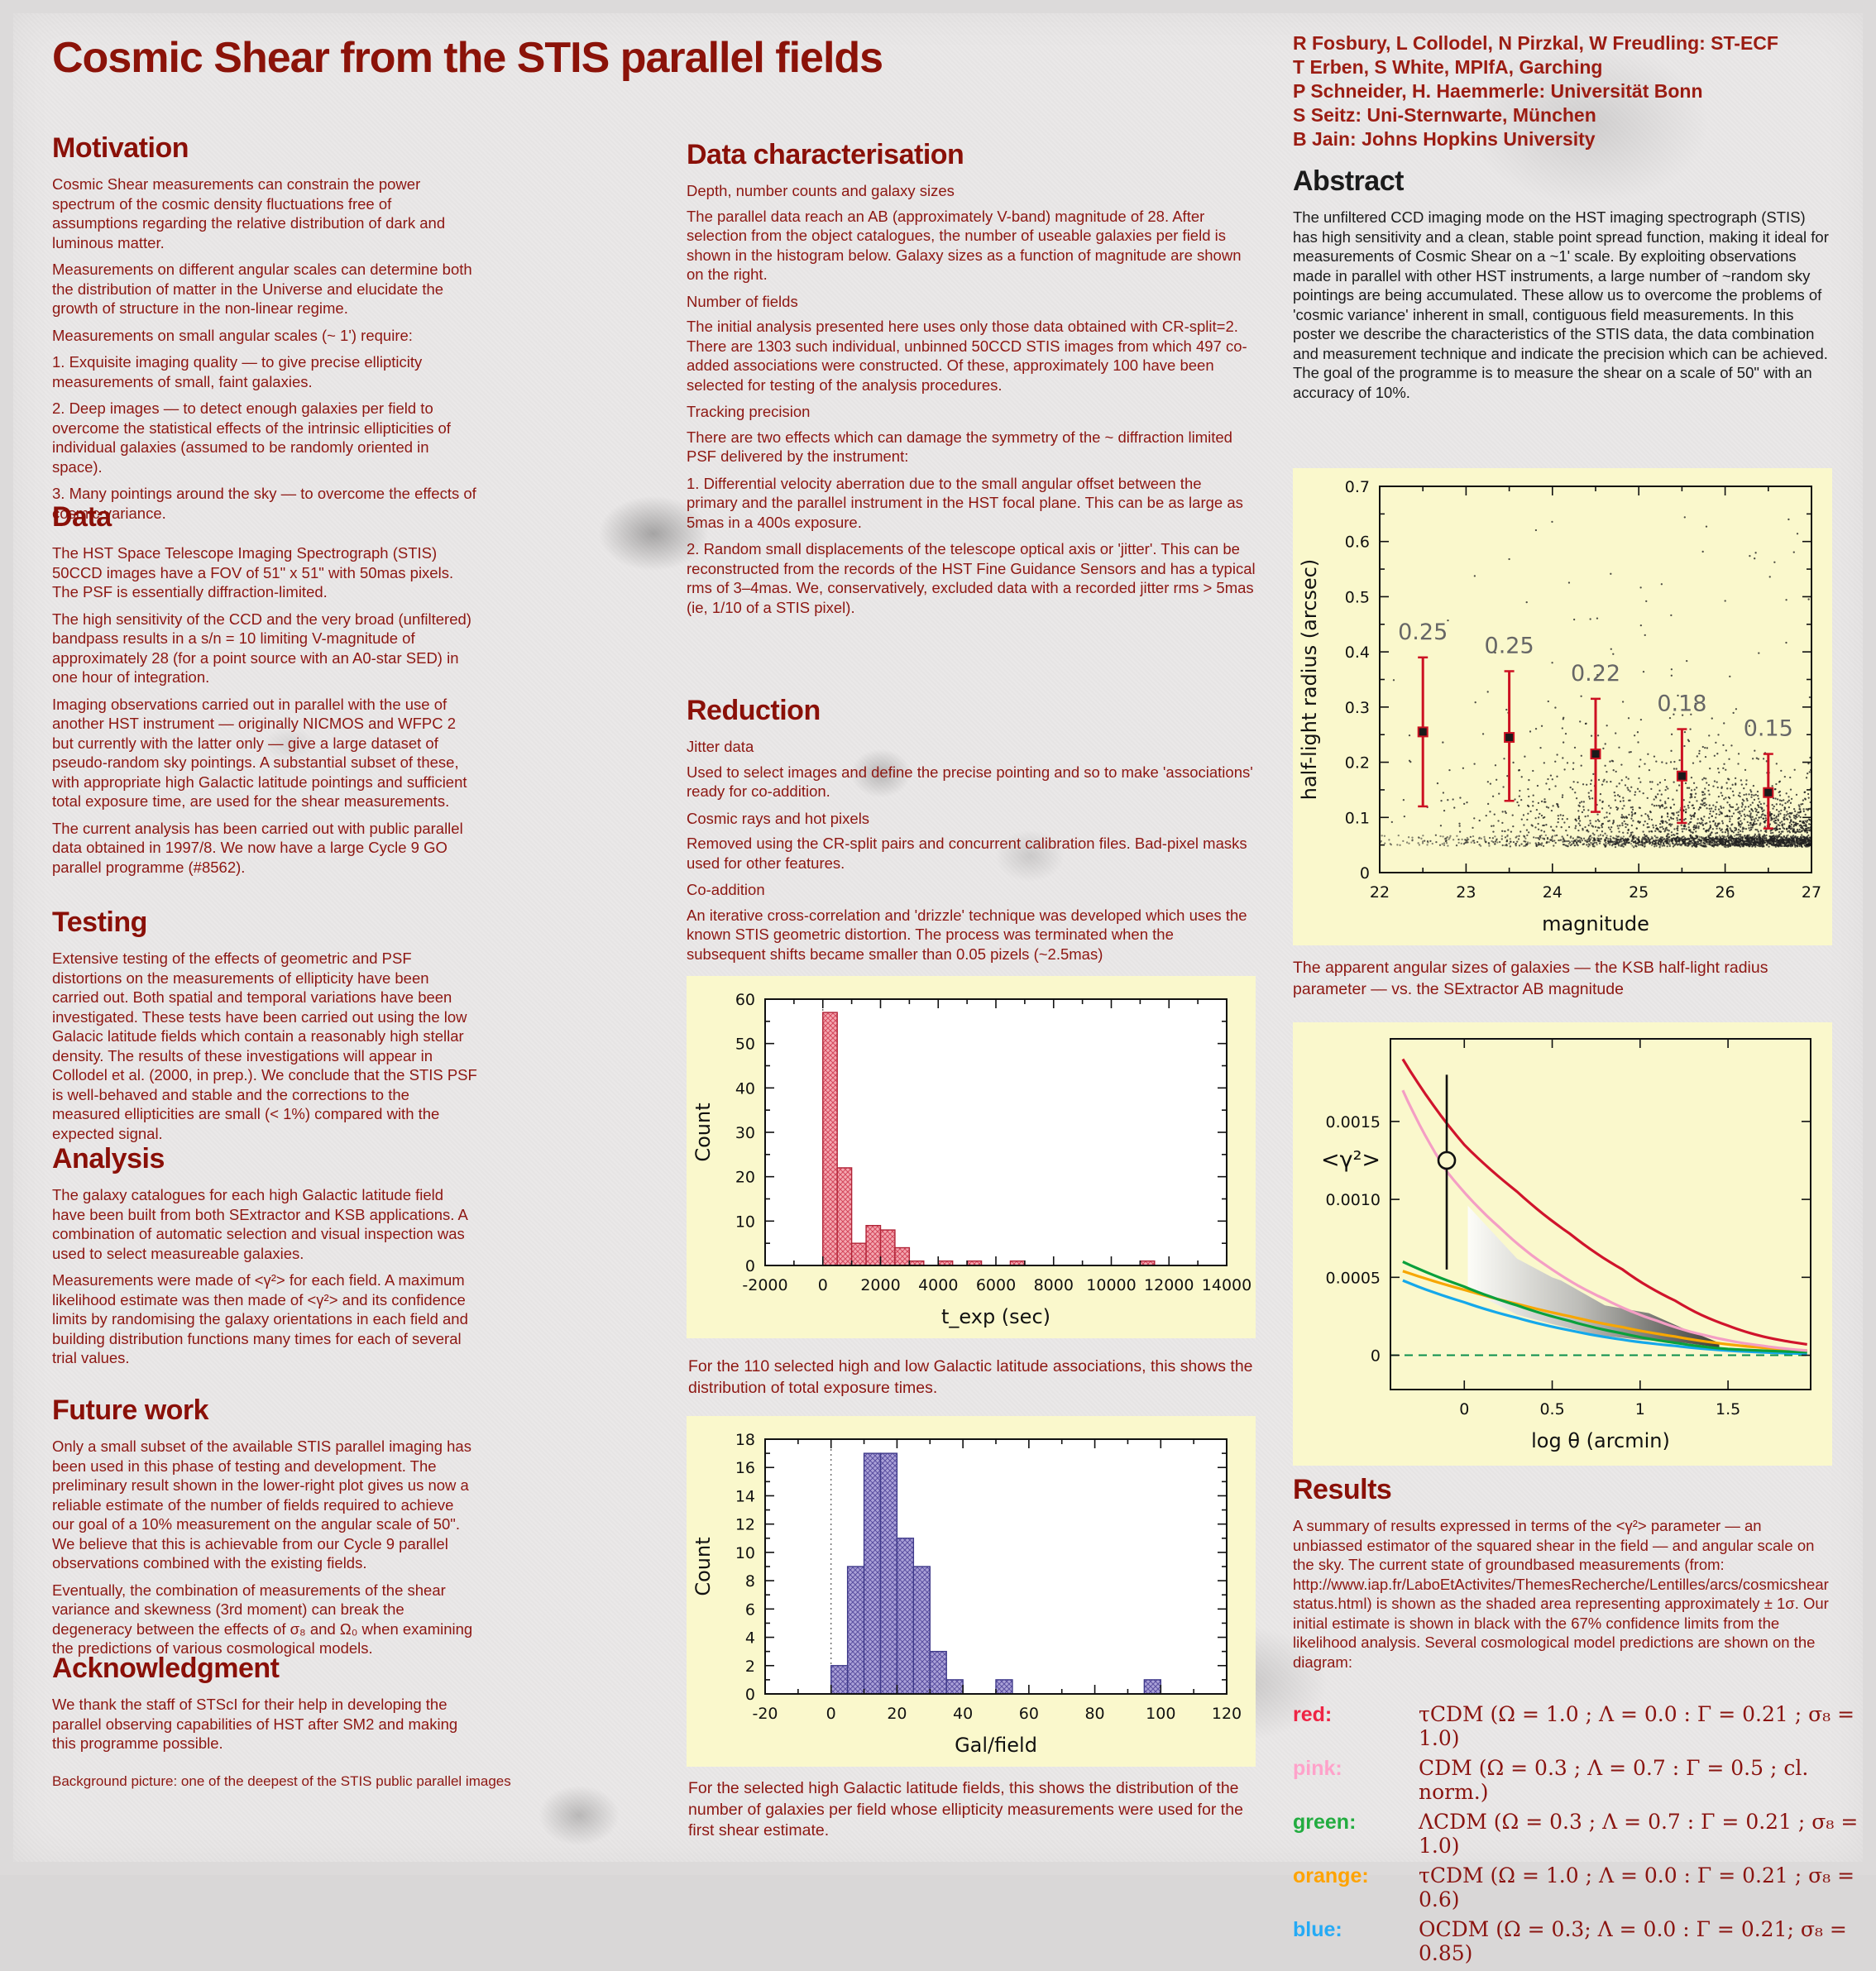  What do you see at coordinates (1444, 115) in the screenshot?
I see `author-line: S Seitz: Uni-Sternwarte, München` at bounding box center [1444, 115].